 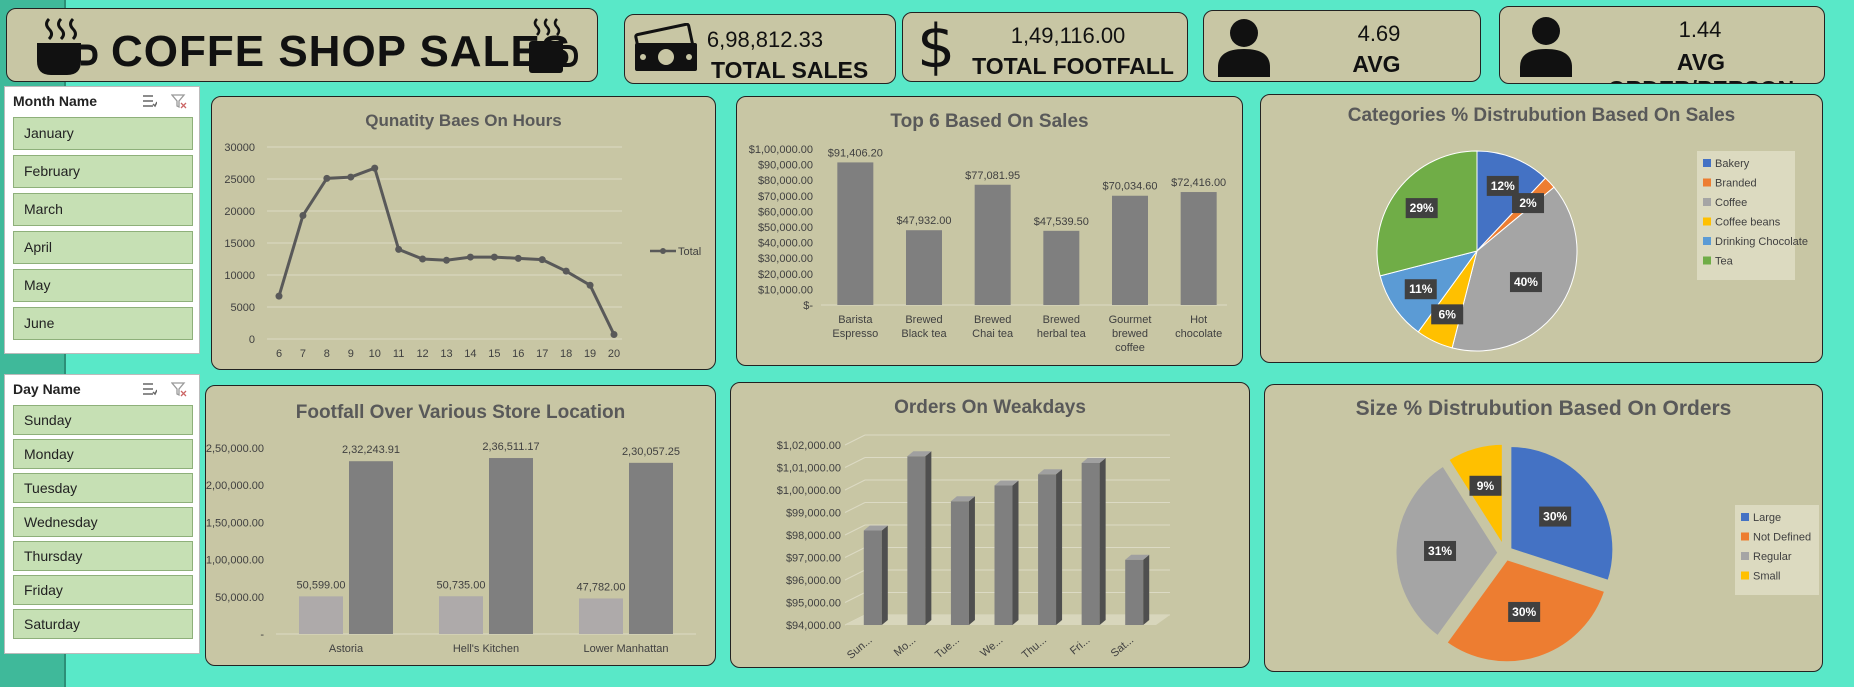 What do you see at coordinates (103, 522) in the screenshot?
I see `slicer-item-wednesday: Wednesday` at bounding box center [103, 522].